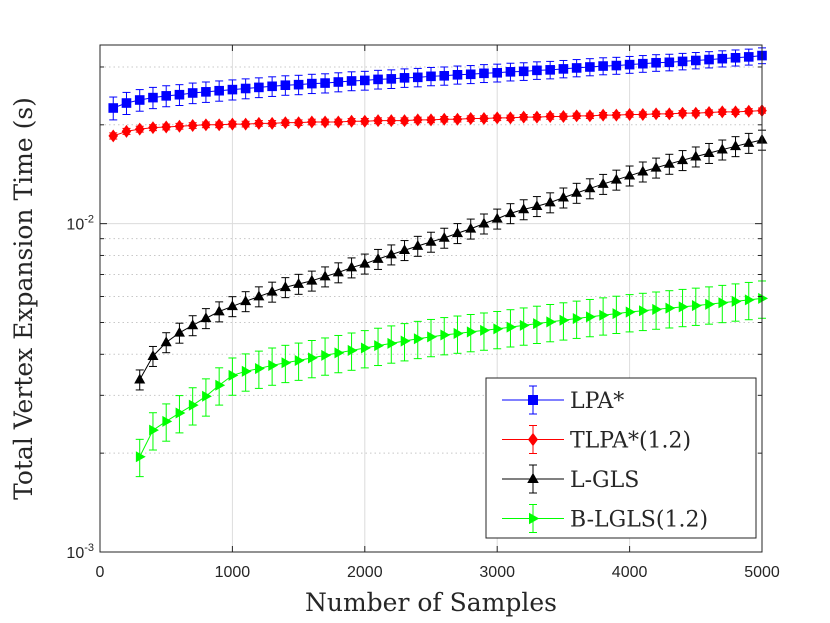 The height and width of the screenshot is (623, 830). Describe the element at coordinates (23, 298) in the screenshot. I see `y-axis-label: Total Vertex Expansion Time (s)` at that location.